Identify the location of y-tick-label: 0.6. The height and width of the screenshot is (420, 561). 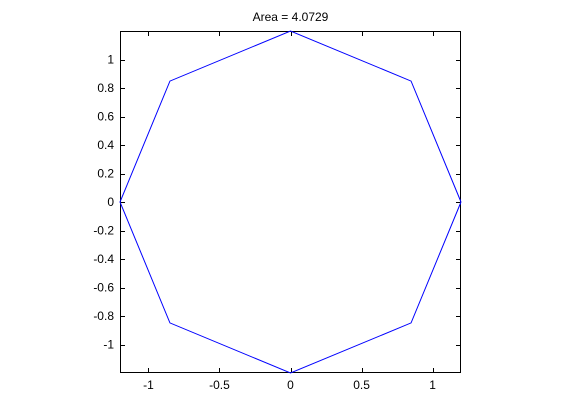
(105, 117).